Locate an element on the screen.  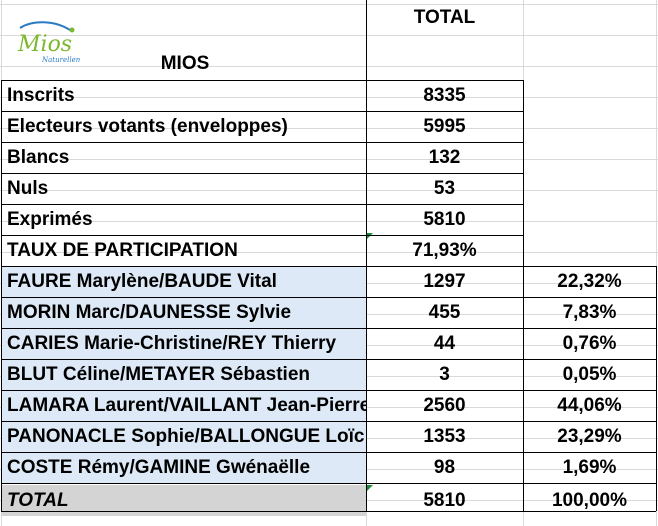
candidate-name: MORIN Marc/DAUNESSE Sylvie is located at coordinates (183, 312).